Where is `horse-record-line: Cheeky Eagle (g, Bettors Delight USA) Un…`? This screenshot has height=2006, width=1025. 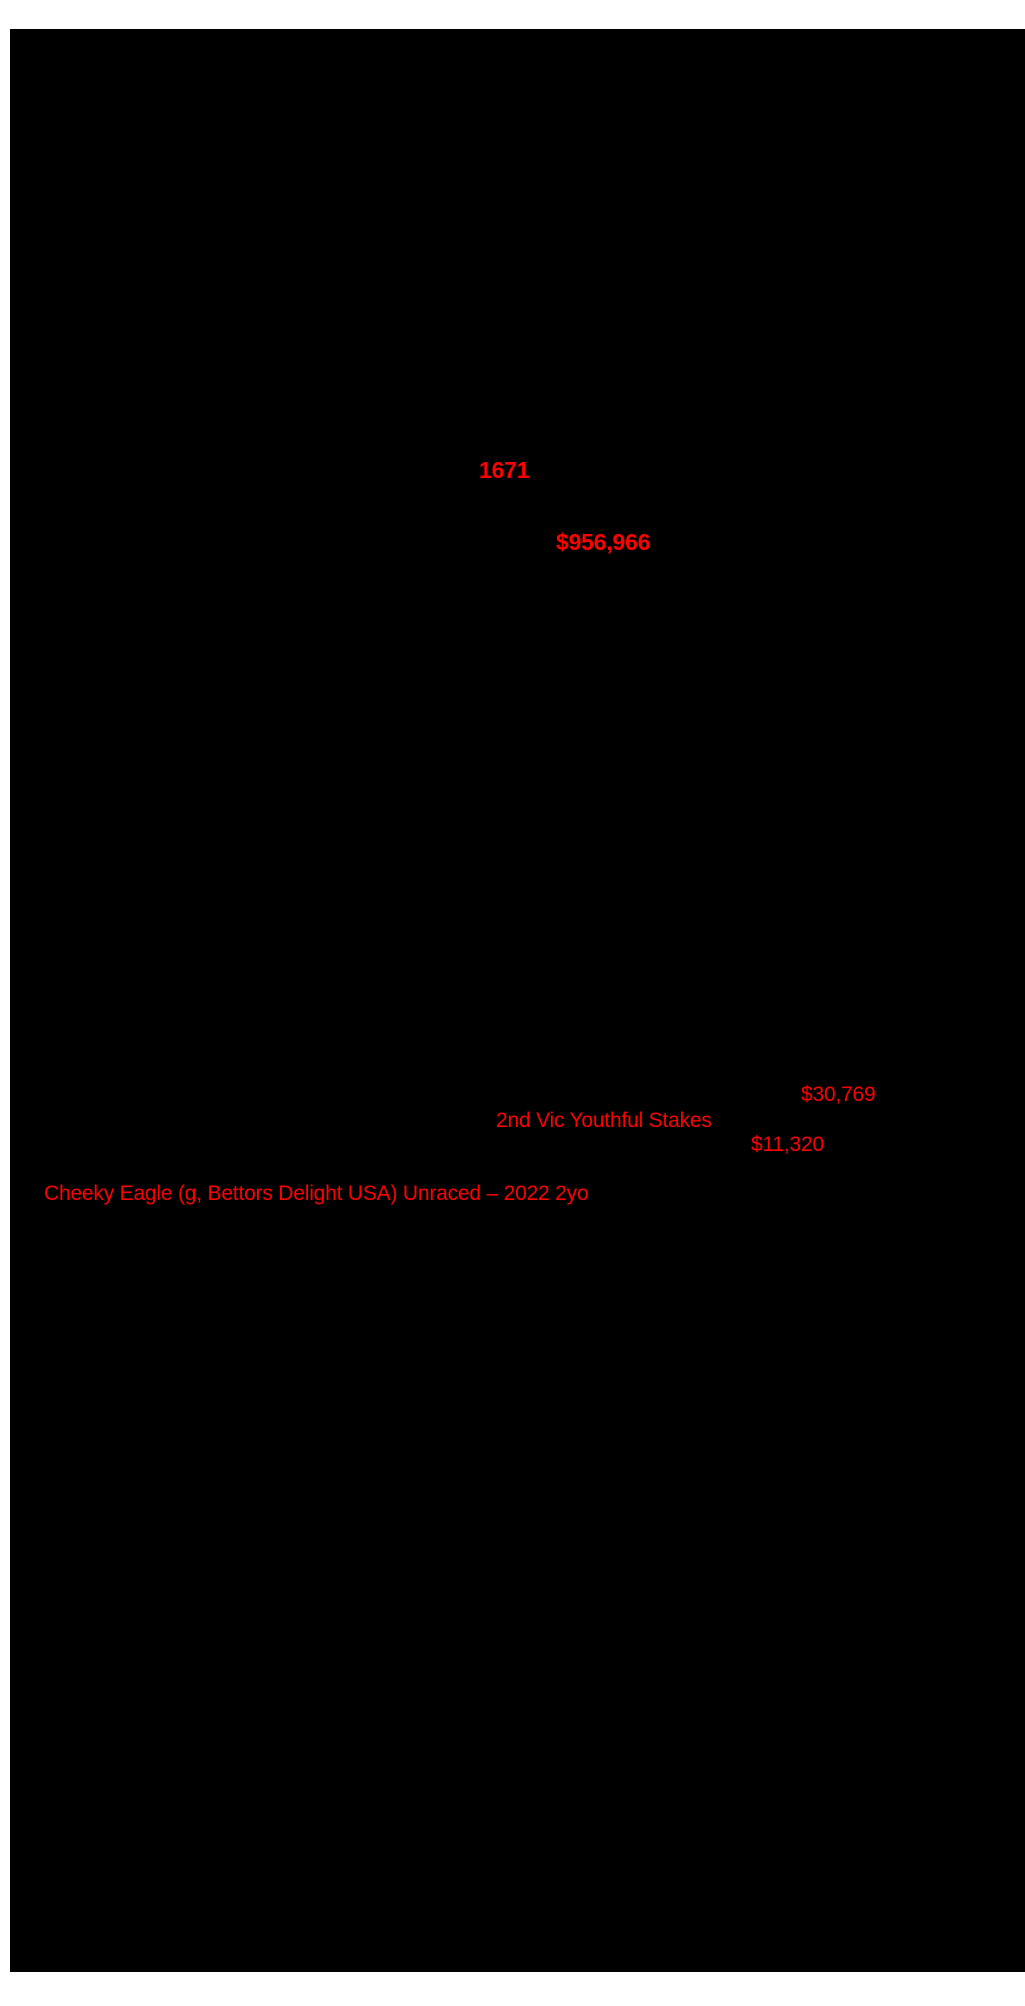
horse-record-line: Cheeky Eagle (g, Bettors Delight USA) Un… is located at coordinates (316, 1193).